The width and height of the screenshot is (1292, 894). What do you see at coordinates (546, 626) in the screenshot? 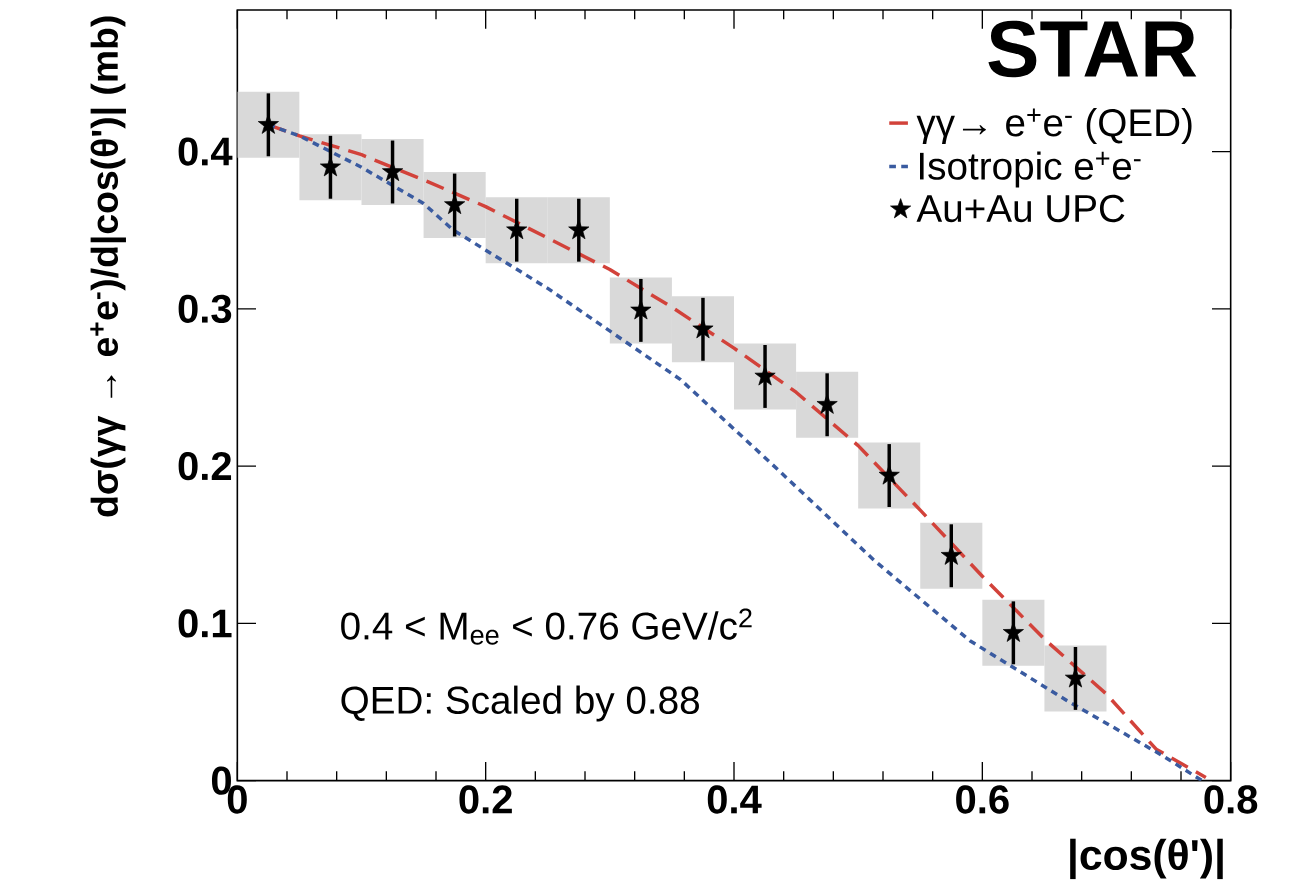
I see `annotation: 0.4 < M$_{ee}$ < 0.76 GeV/c$^{2}$` at bounding box center [546, 626].